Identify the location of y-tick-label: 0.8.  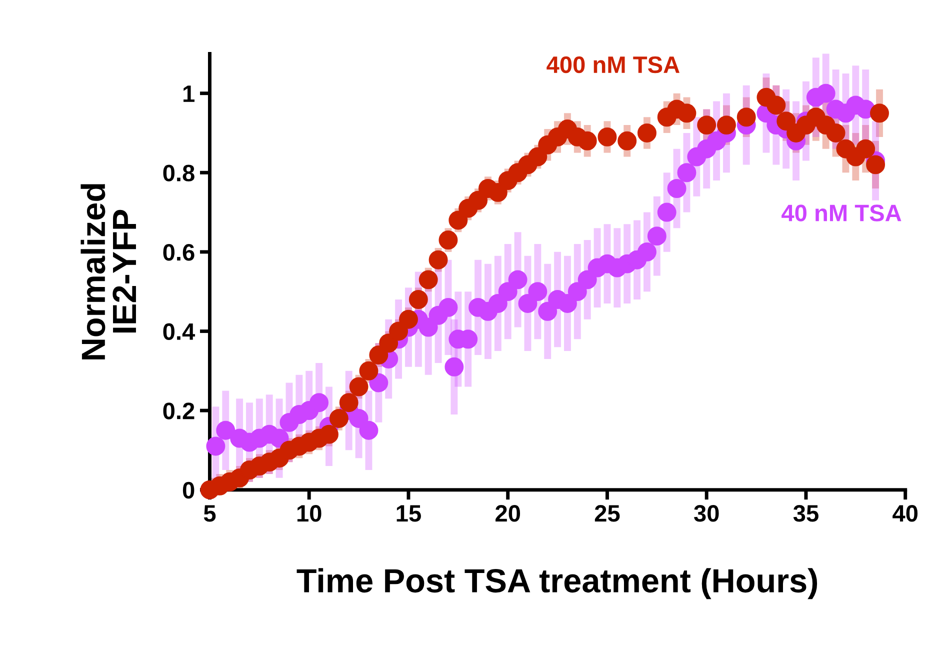
(178, 173).